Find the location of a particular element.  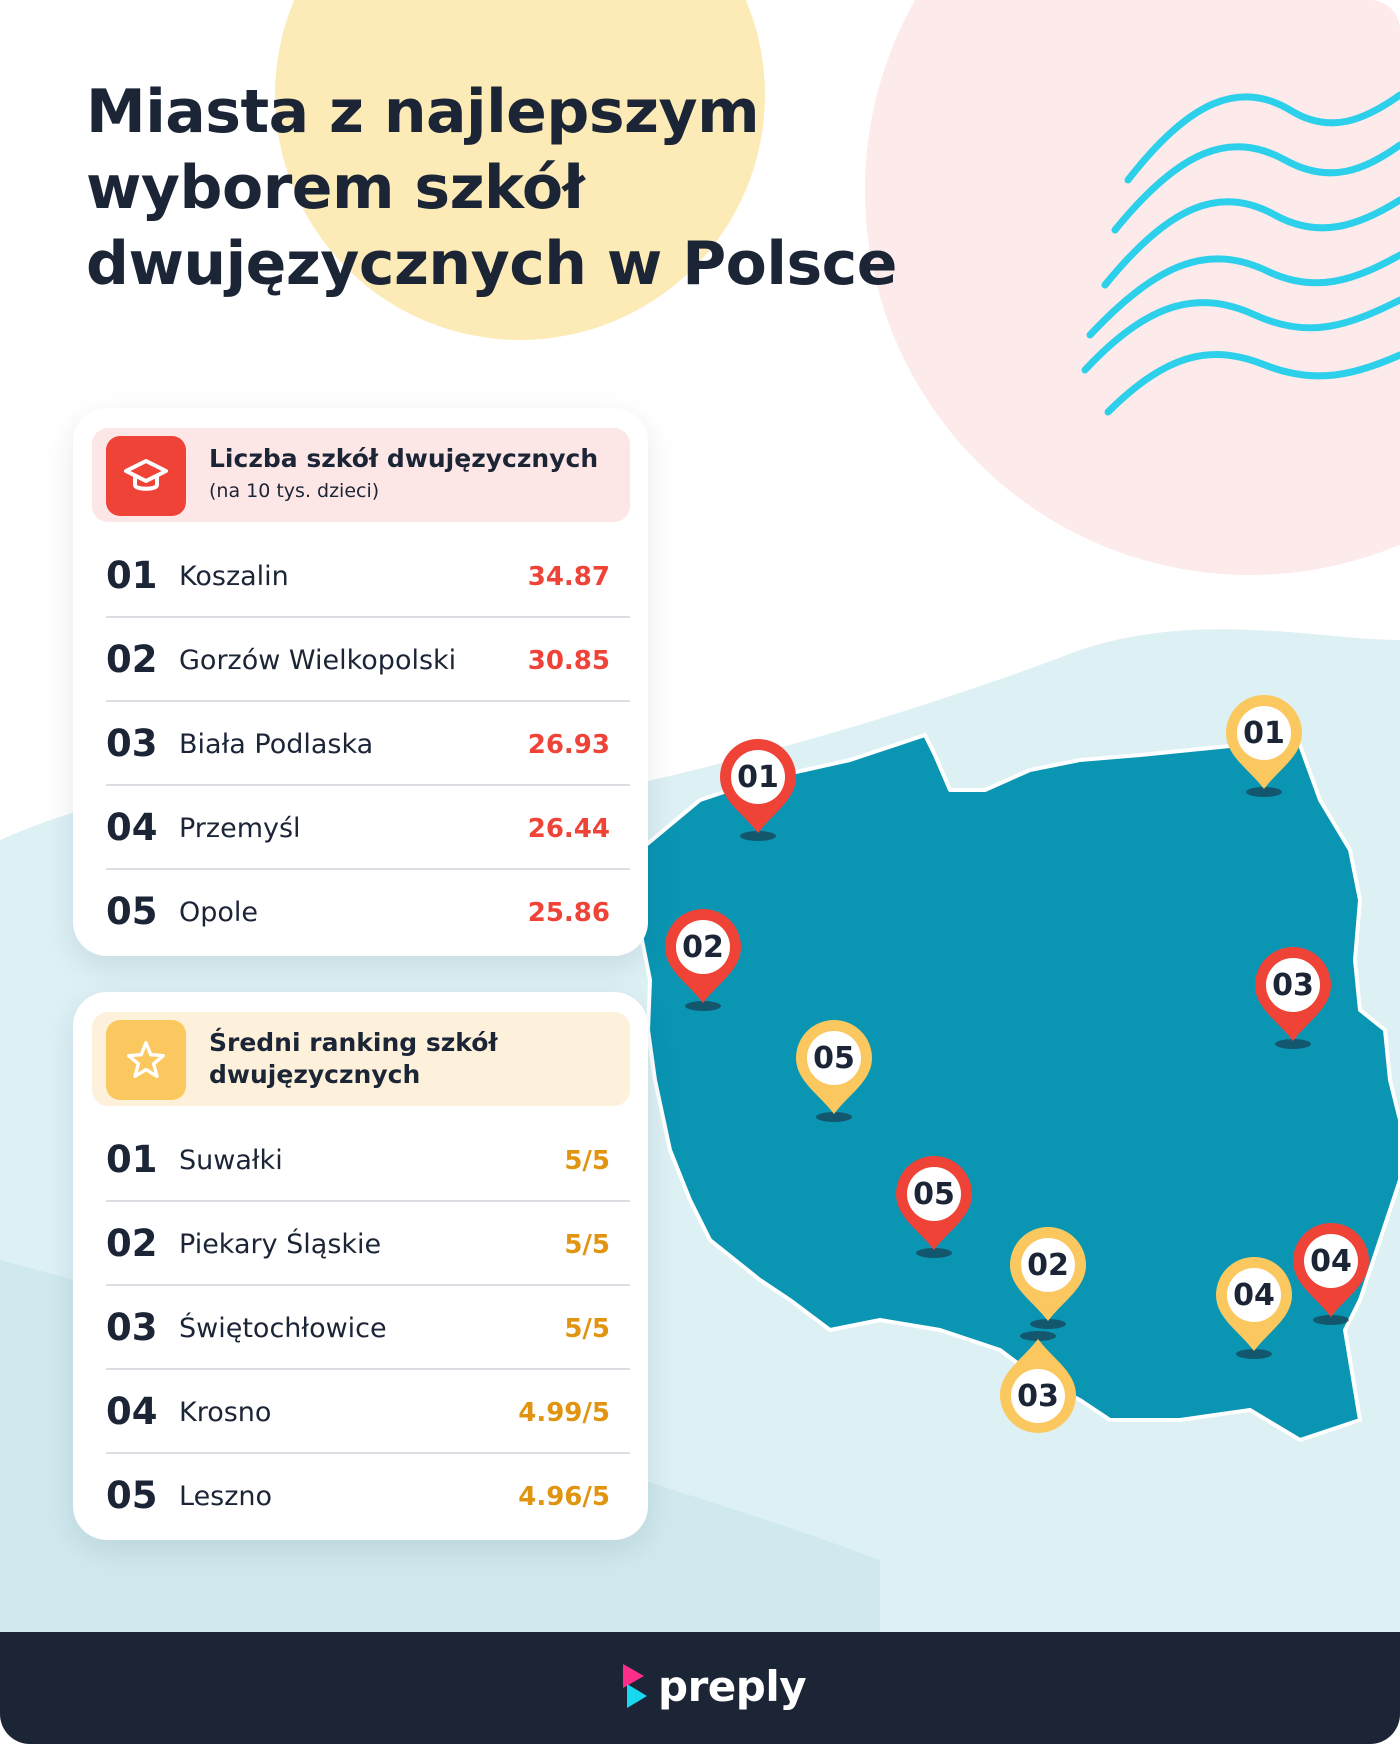

metric-value: 25.86 is located at coordinates (568, 913).